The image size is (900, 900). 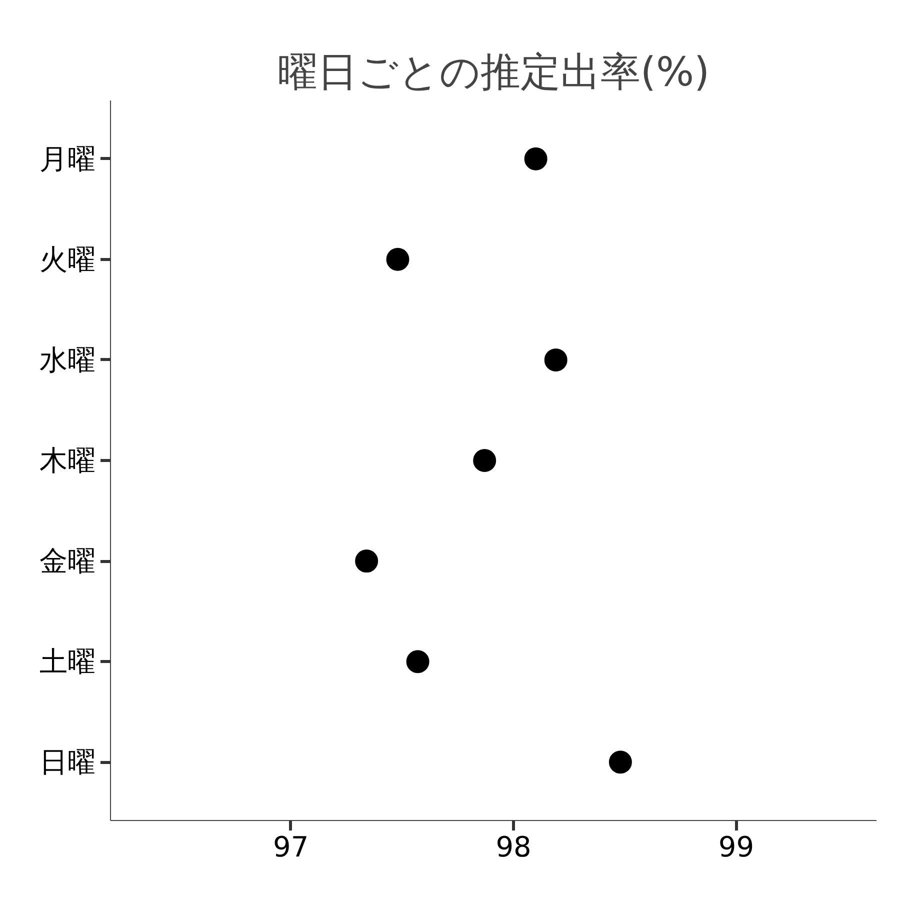 I want to click on y-tick-label: 木曜, so click(x=68, y=460).